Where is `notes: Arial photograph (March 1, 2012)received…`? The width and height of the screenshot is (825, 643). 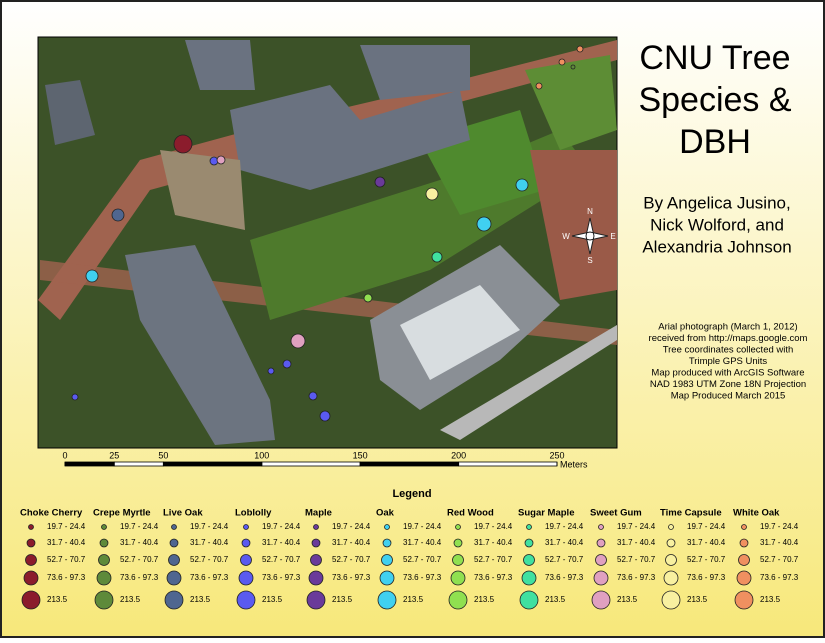 notes: Arial photograph (March 1, 2012)received… is located at coordinates (728, 362).